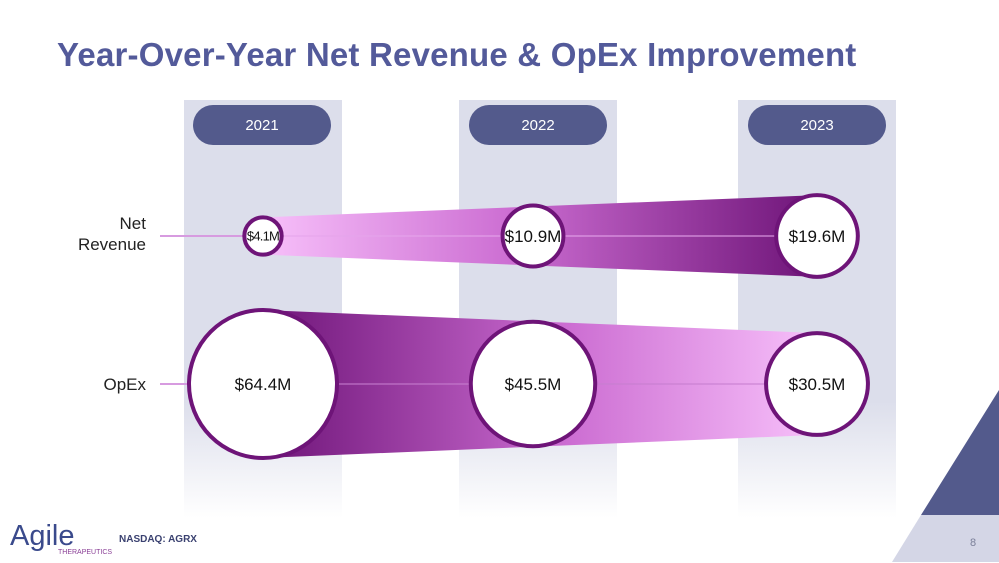 The image size is (999, 563). Describe the element at coordinates (538, 125) in the screenshot. I see `year-pill-2022: 2022` at that location.